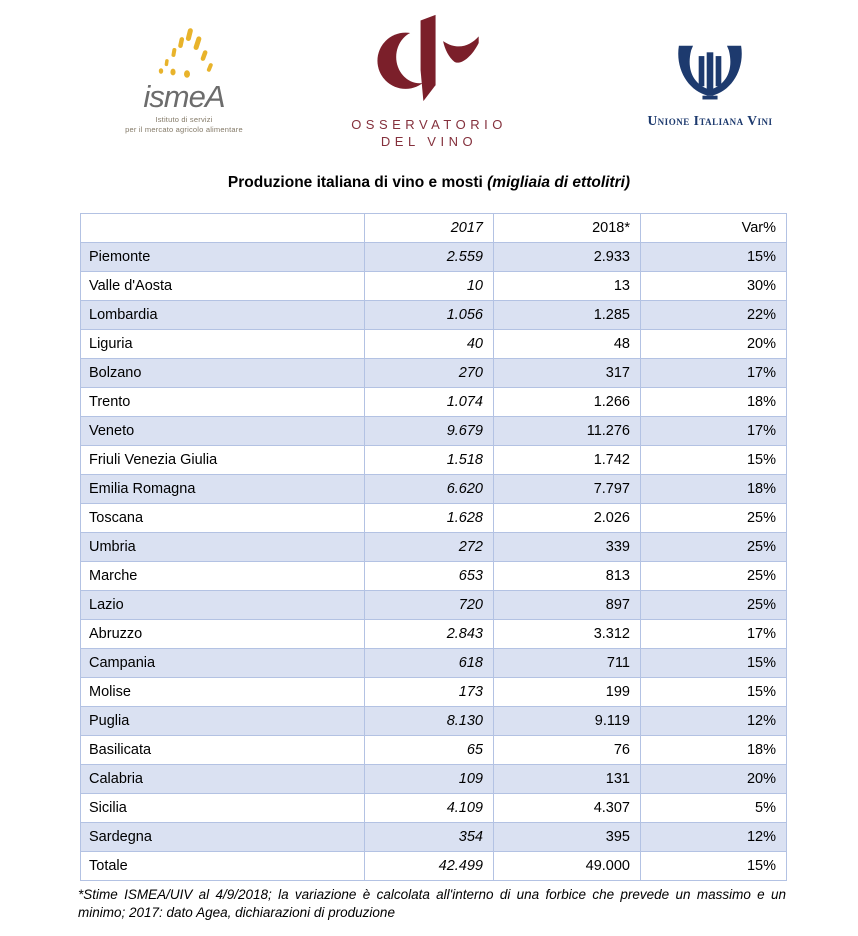  Describe the element at coordinates (222, 315) in the screenshot. I see `cell-region: Lombardia` at that location.